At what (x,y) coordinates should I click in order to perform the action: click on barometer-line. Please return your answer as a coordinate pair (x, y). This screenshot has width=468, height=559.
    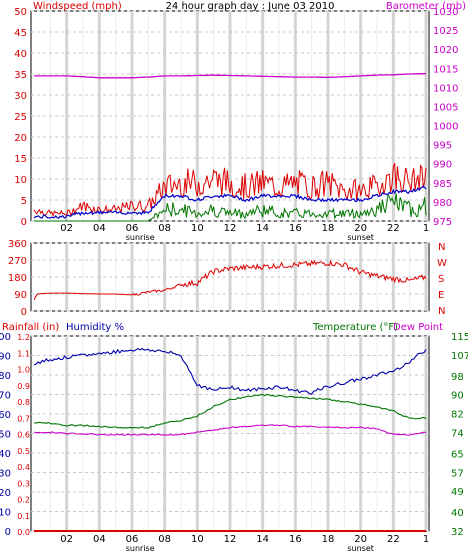
    Looking at the image, I should click on (230, 75).